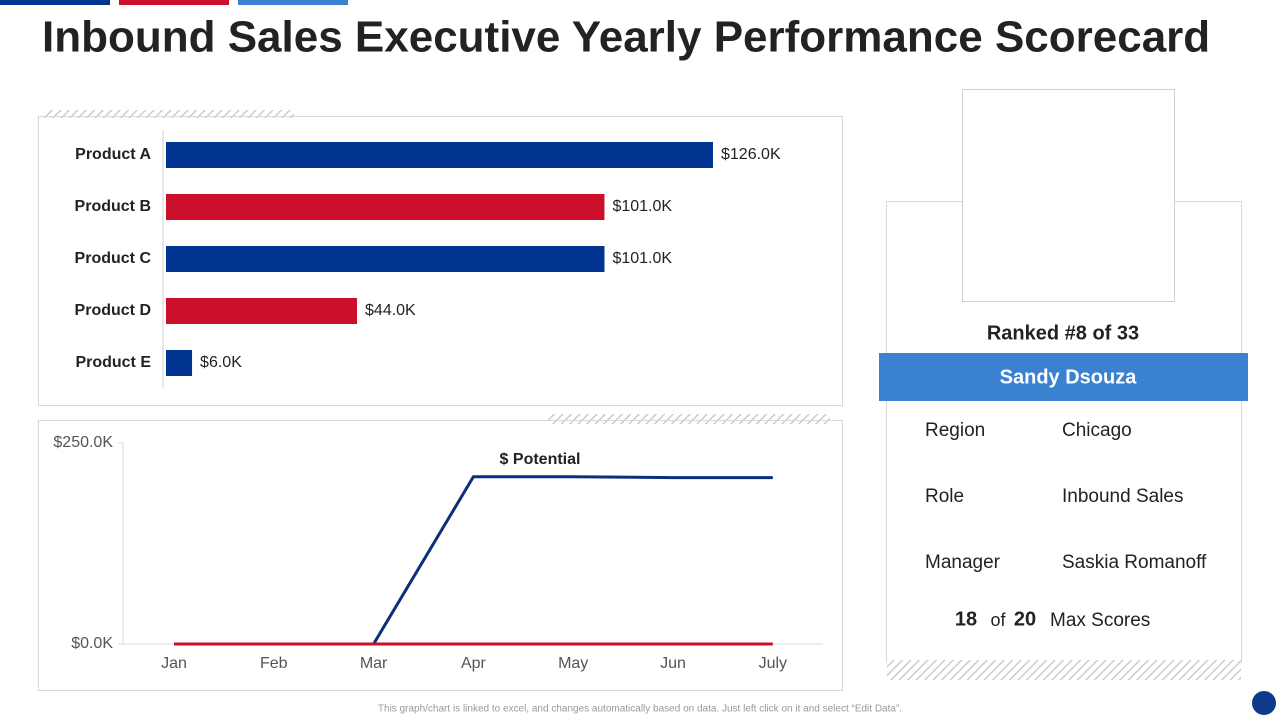  What do you see at coordinates (1063, 333) in the screenshot?
I see `rank: Ranked #8 of 33` at bounding box center [1063, 333].